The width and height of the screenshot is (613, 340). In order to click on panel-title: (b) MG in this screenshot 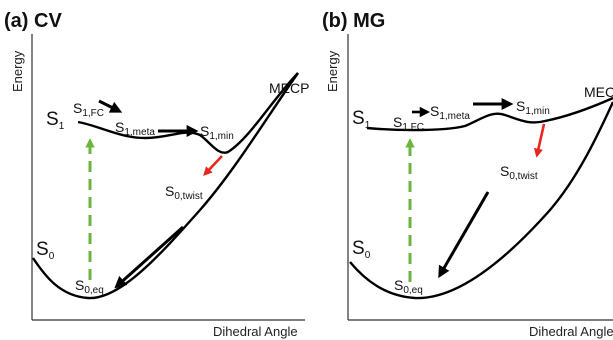, I will do `click(353, 21)`.